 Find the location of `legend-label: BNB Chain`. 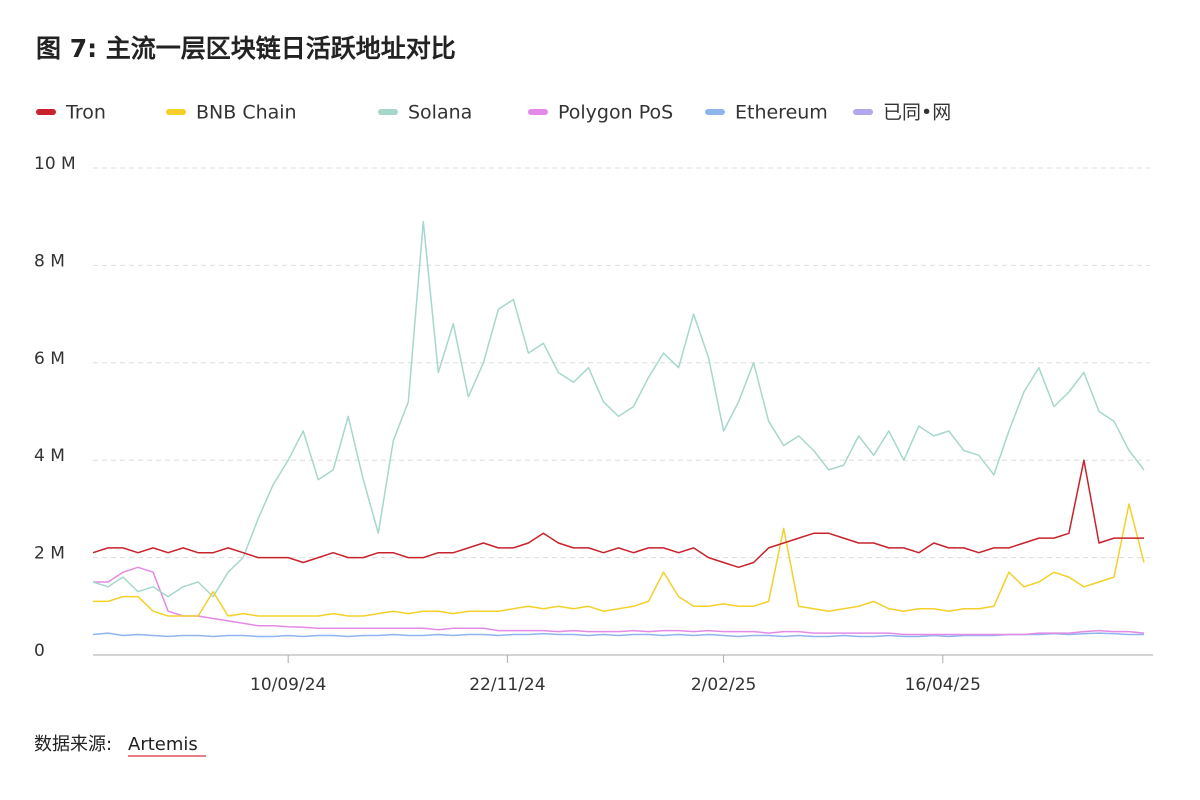

legend-label: BNB Chain is located at coordinates (246, 113).